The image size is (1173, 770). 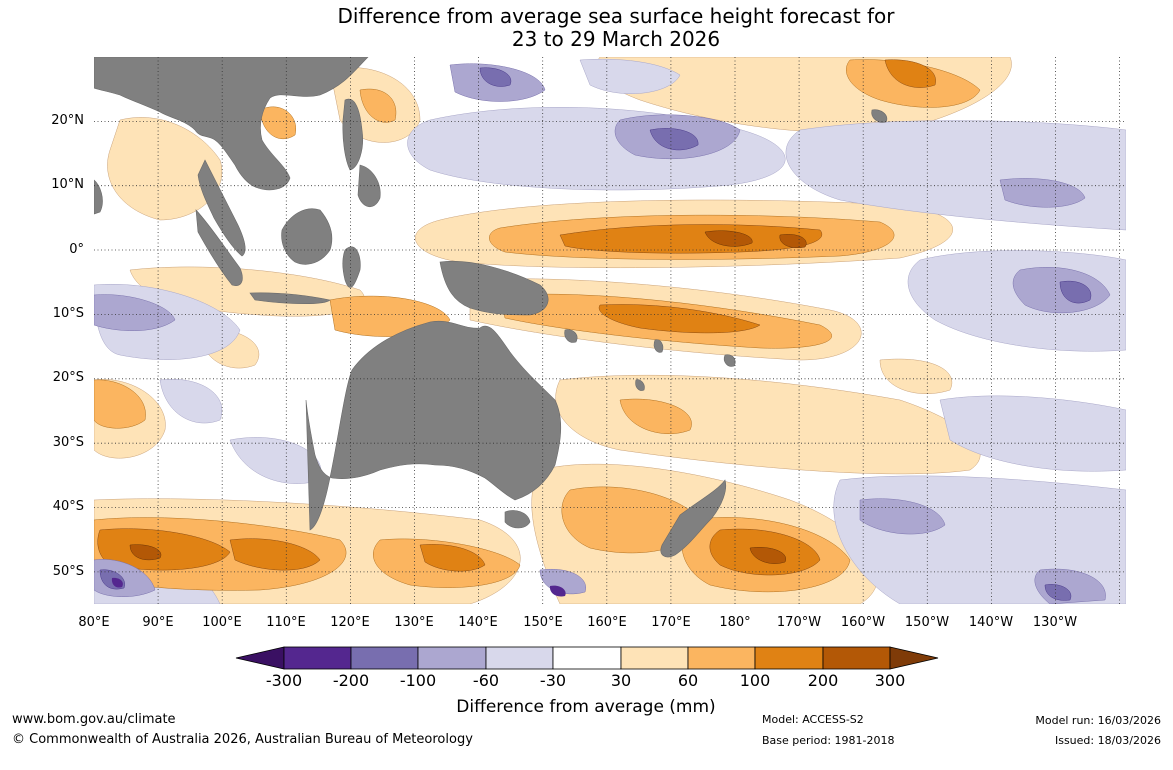 What do you see at coordinates (688, 680) in the screenshot?
I see `colorbar-tick-label: 60` at bounding box center [688, 680].